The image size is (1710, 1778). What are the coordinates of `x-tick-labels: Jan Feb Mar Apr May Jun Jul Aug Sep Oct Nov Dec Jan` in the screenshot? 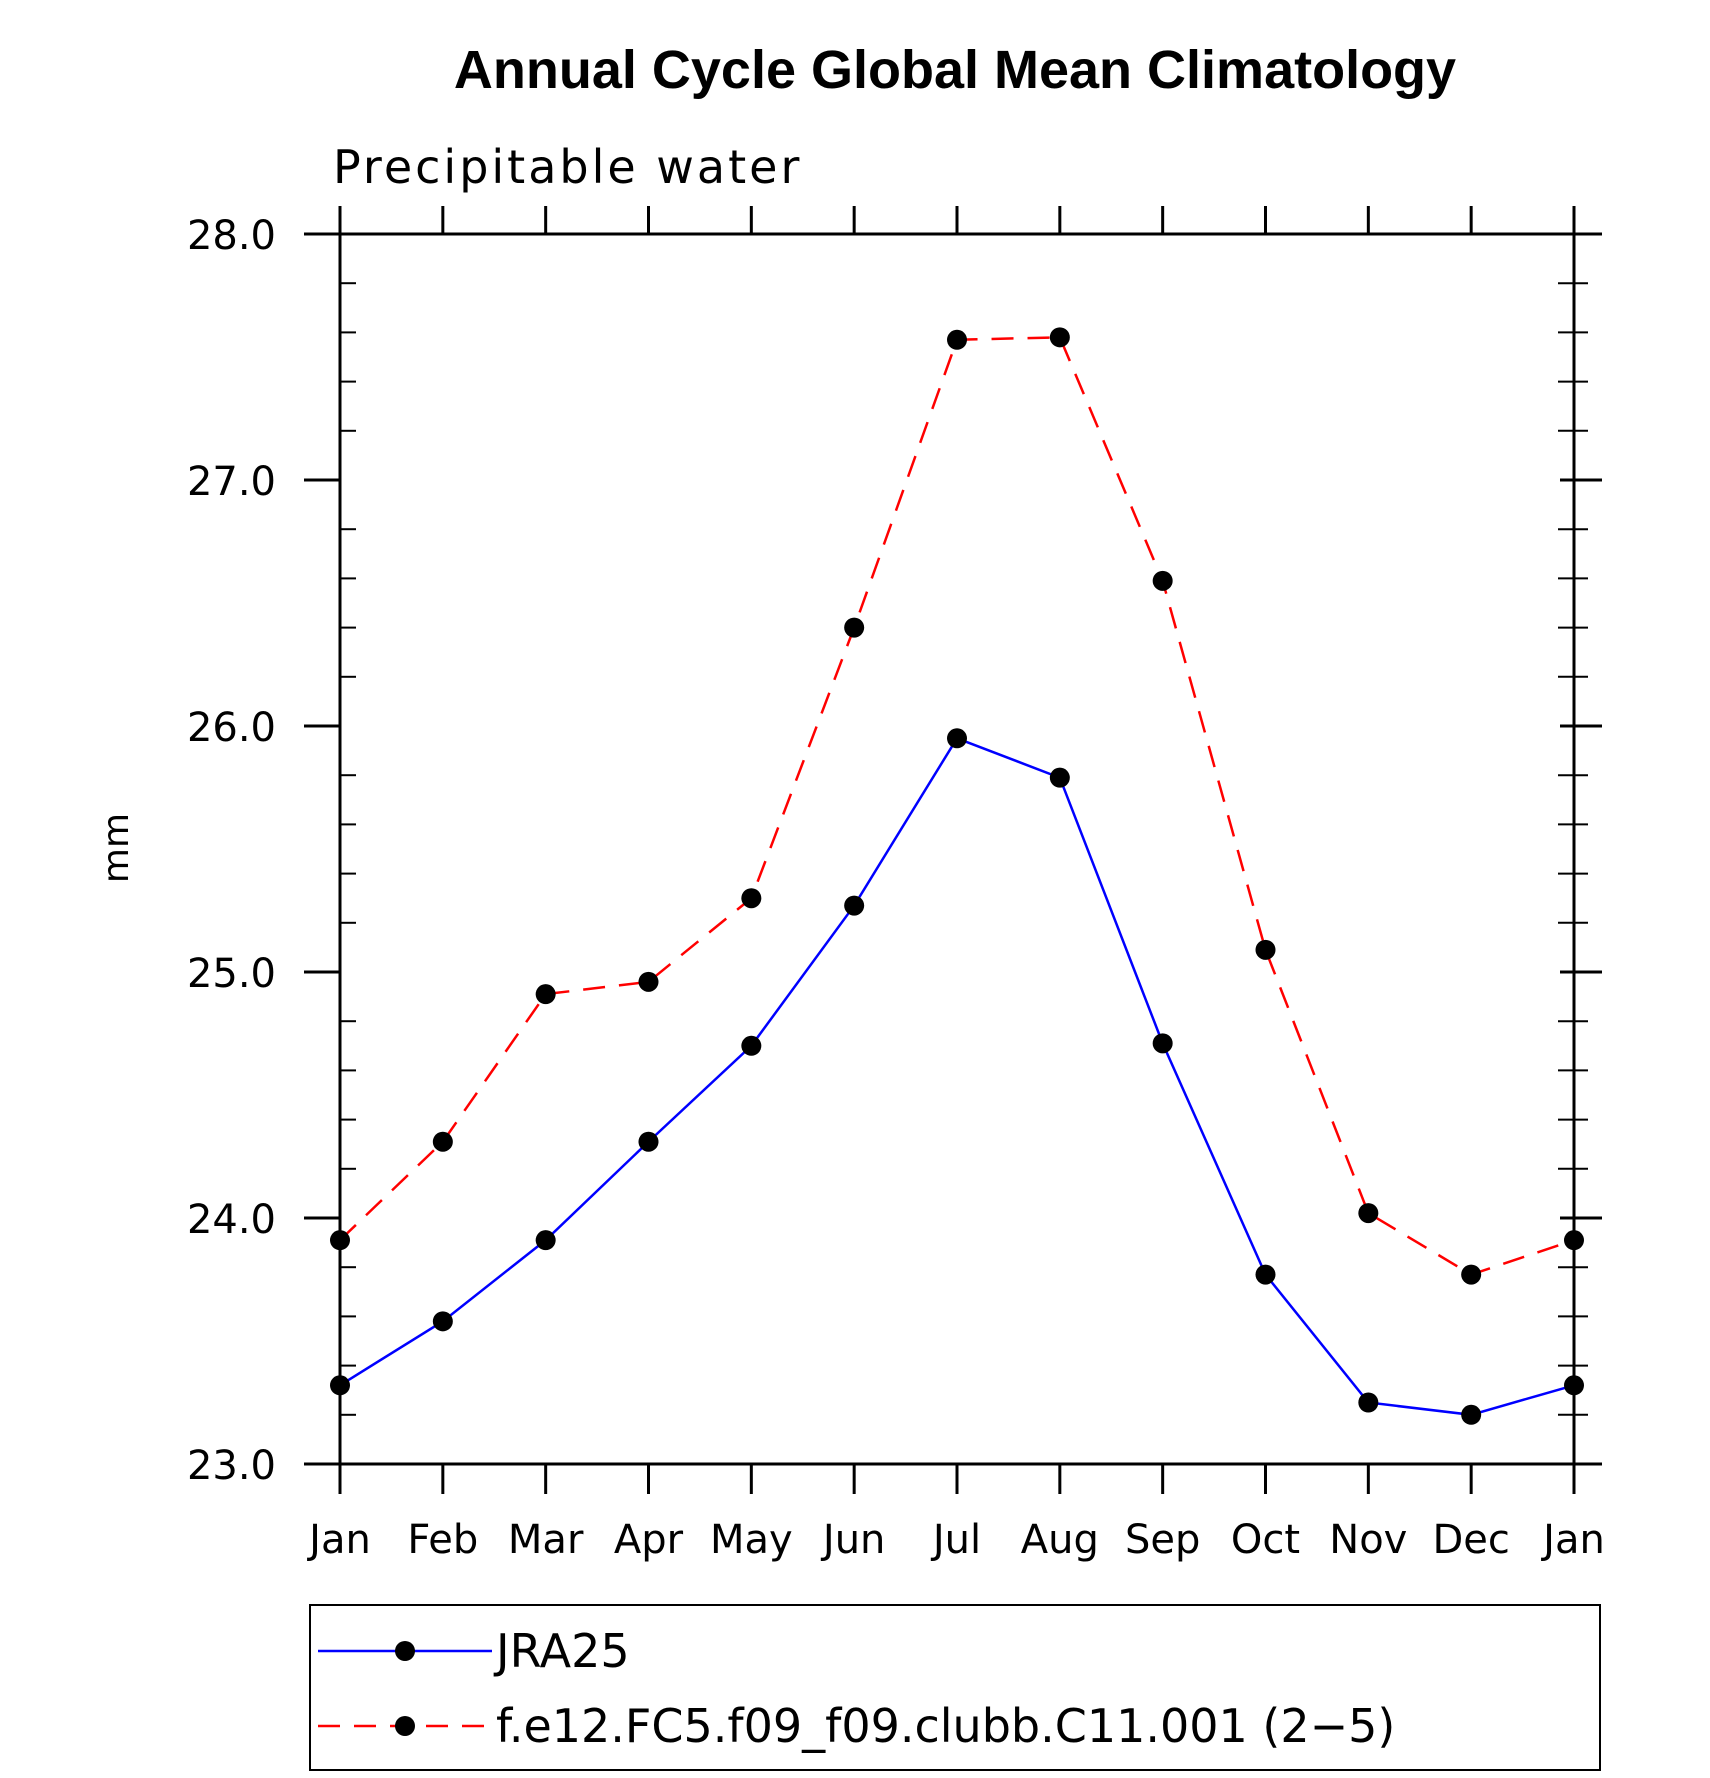 It's located at (955, 1540).